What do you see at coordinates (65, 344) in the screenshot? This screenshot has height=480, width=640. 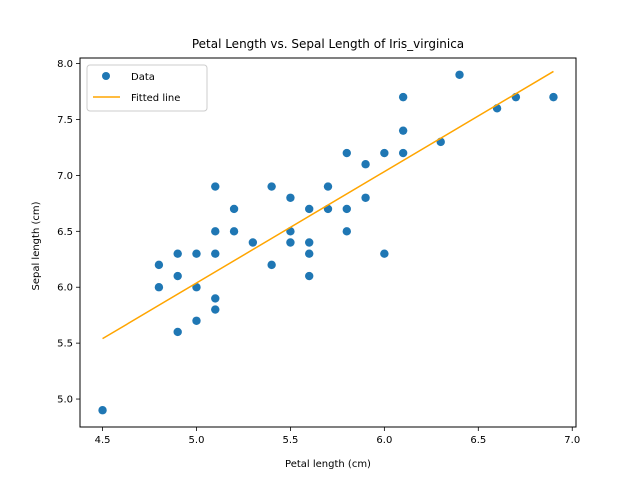 I see `y-tick-label: 5.5` at bounding box center [65, 344].